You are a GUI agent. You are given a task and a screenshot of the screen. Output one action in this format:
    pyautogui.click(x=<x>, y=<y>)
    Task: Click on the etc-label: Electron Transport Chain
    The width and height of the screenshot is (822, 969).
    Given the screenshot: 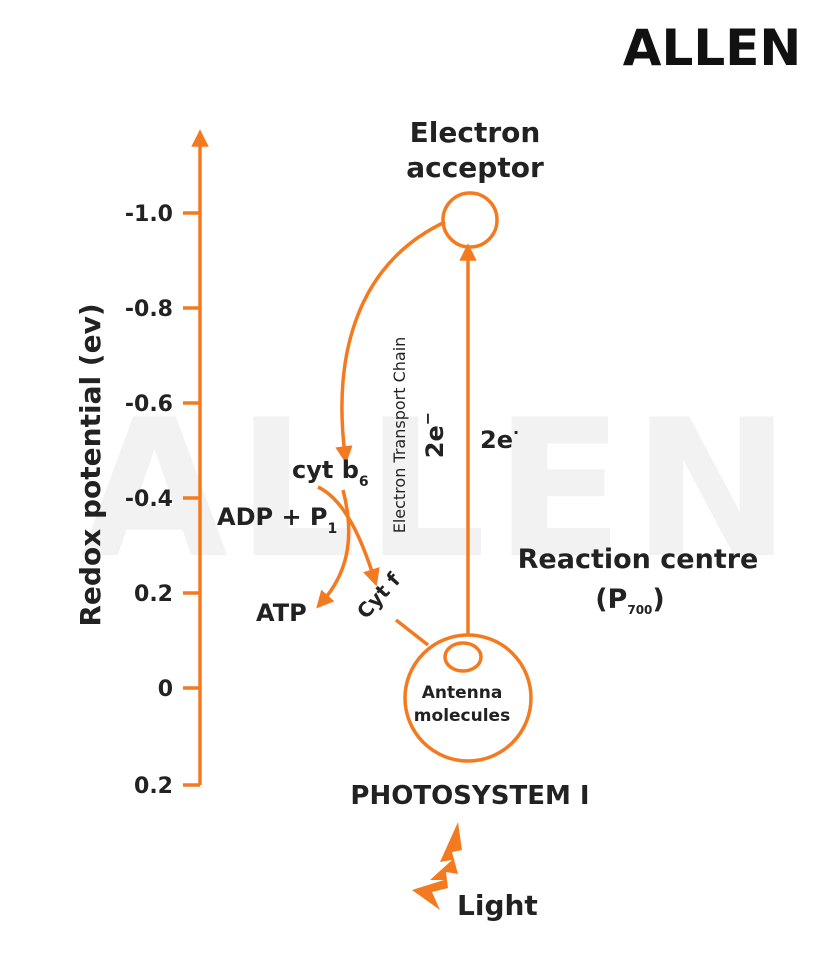 What is the action you would take?
    pyautogui.click(x=399, y=435)
    